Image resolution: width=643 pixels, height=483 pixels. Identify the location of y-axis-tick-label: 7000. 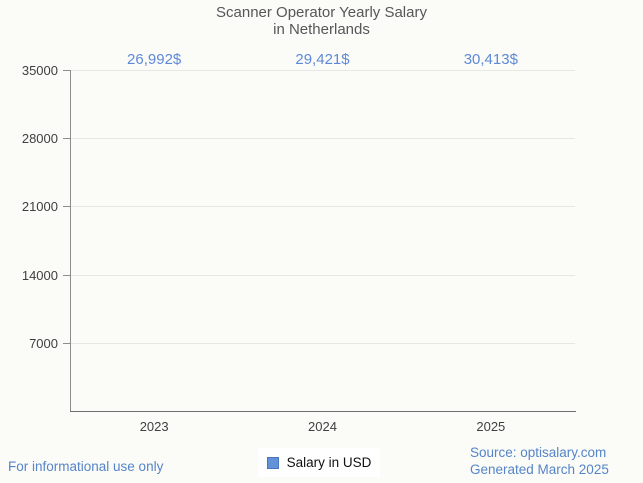
(43, 343).